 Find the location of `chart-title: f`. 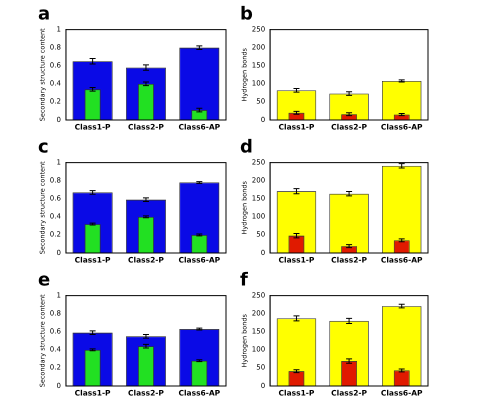

chart-title: f is located at coordinates (244, 279).